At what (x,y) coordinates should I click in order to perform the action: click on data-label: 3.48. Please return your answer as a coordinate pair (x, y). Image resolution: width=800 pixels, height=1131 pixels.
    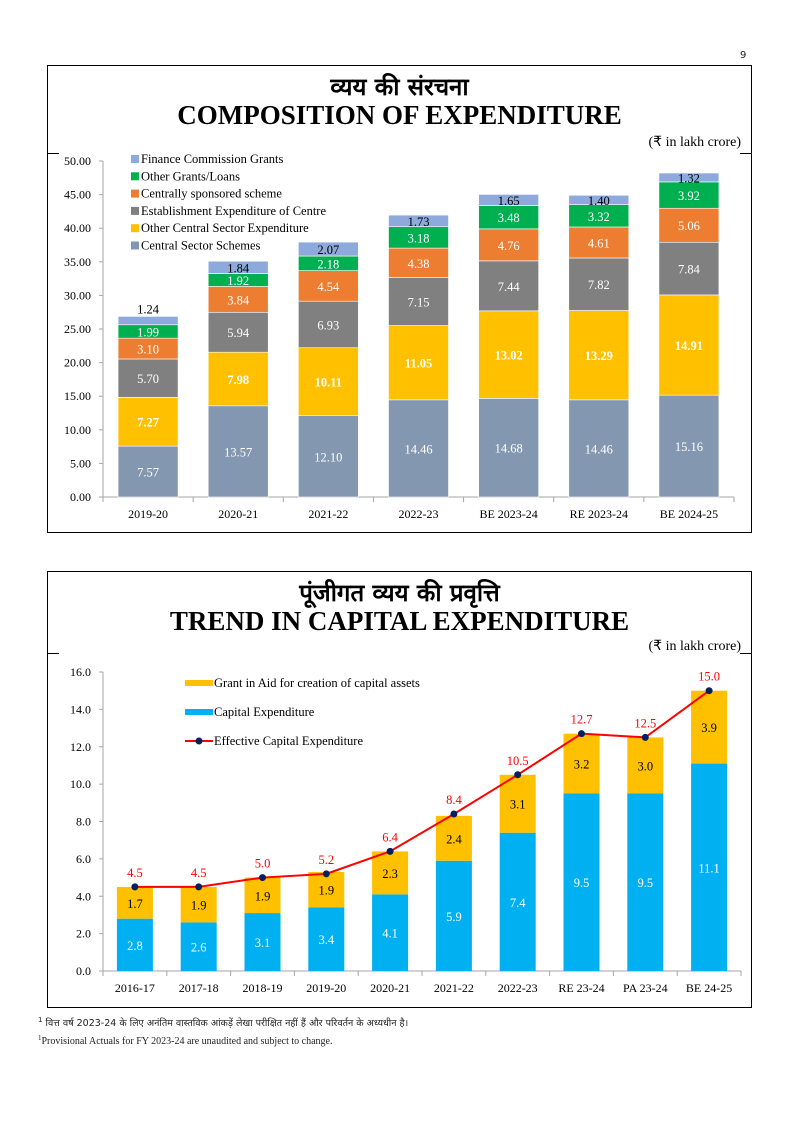
    Looking at the image, I should click on (509, 218).